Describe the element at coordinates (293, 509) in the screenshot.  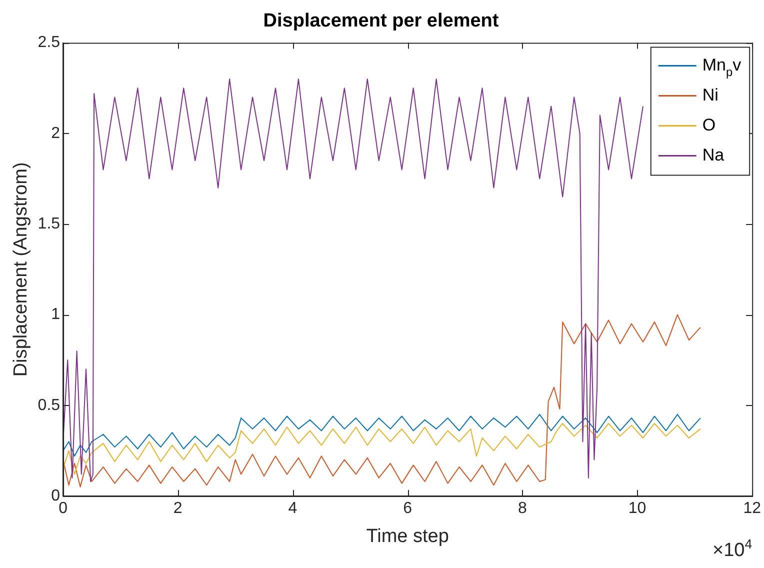
I see `x-tick-label: 4` at that location.